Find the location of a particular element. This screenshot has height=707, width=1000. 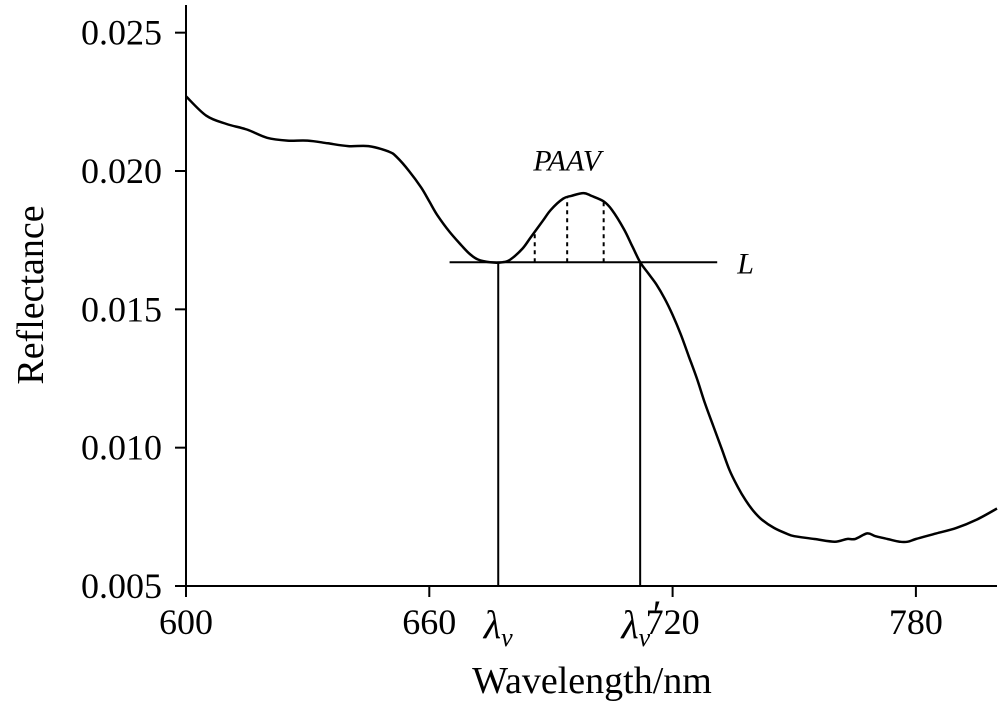

x-tick-label: 780 is located at coordinates (916, 622).